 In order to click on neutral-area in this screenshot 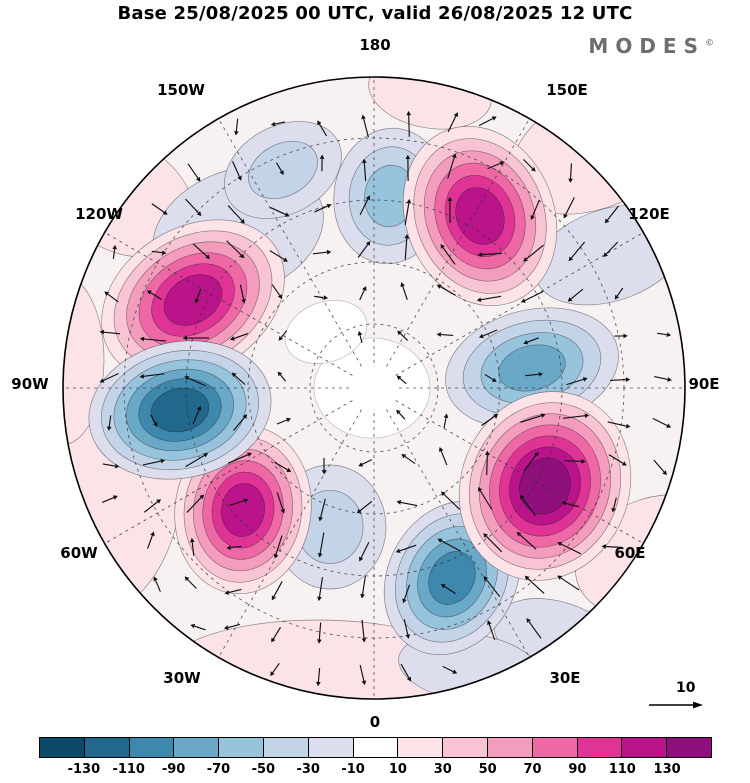, I will do `click(326, 332)`.